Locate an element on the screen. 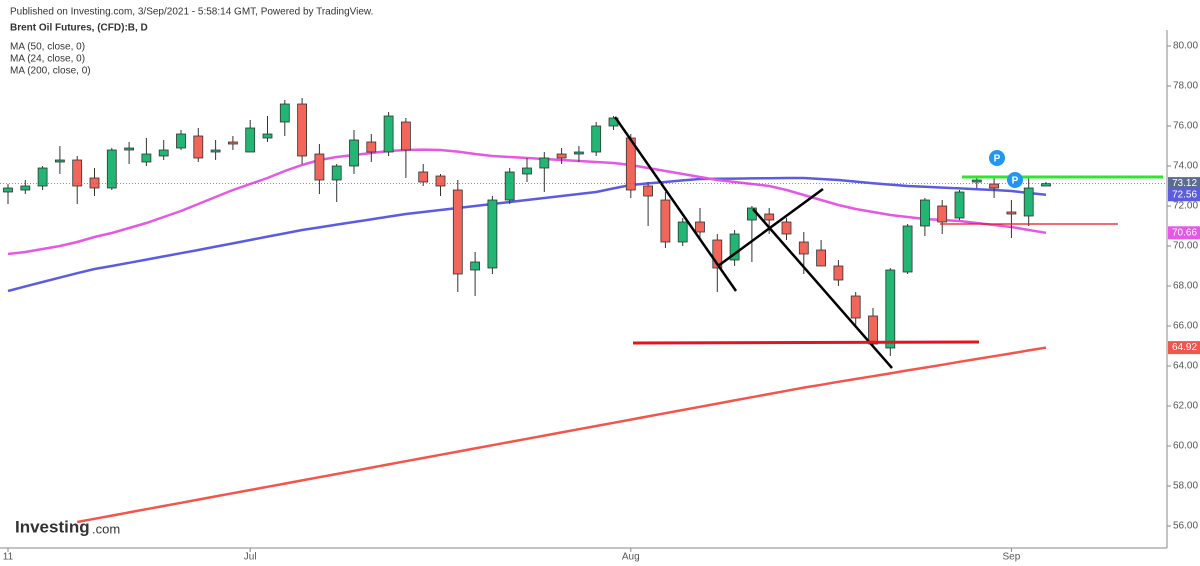  x-tick-label: Aug is located at coordinates (631, 557).